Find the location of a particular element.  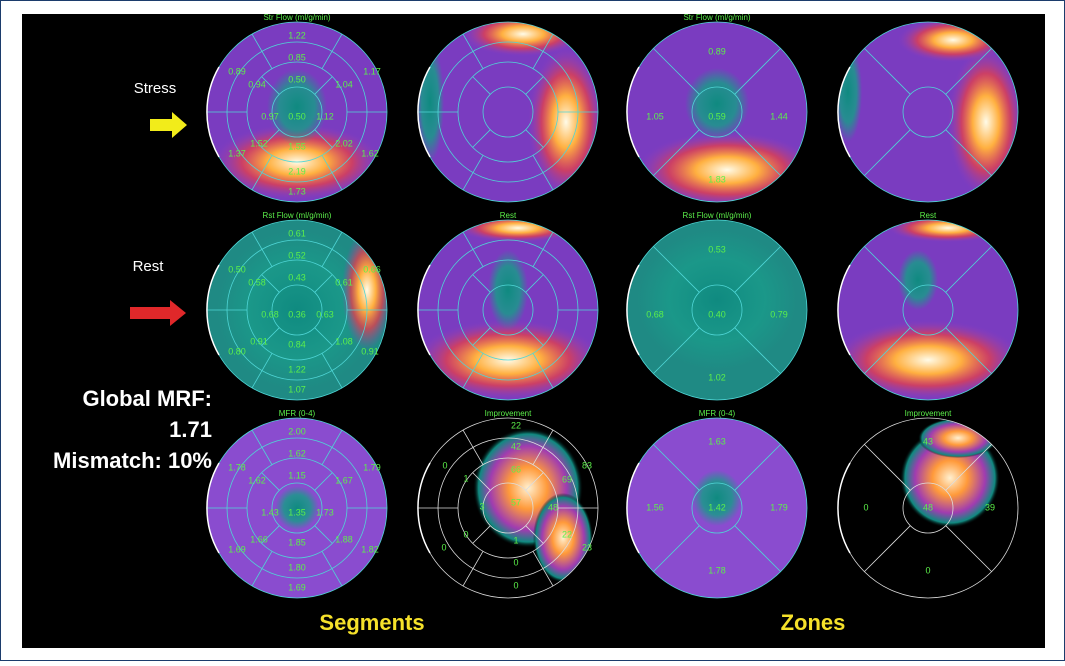

map-value: 1.42 is located at coordinates (717, 507).